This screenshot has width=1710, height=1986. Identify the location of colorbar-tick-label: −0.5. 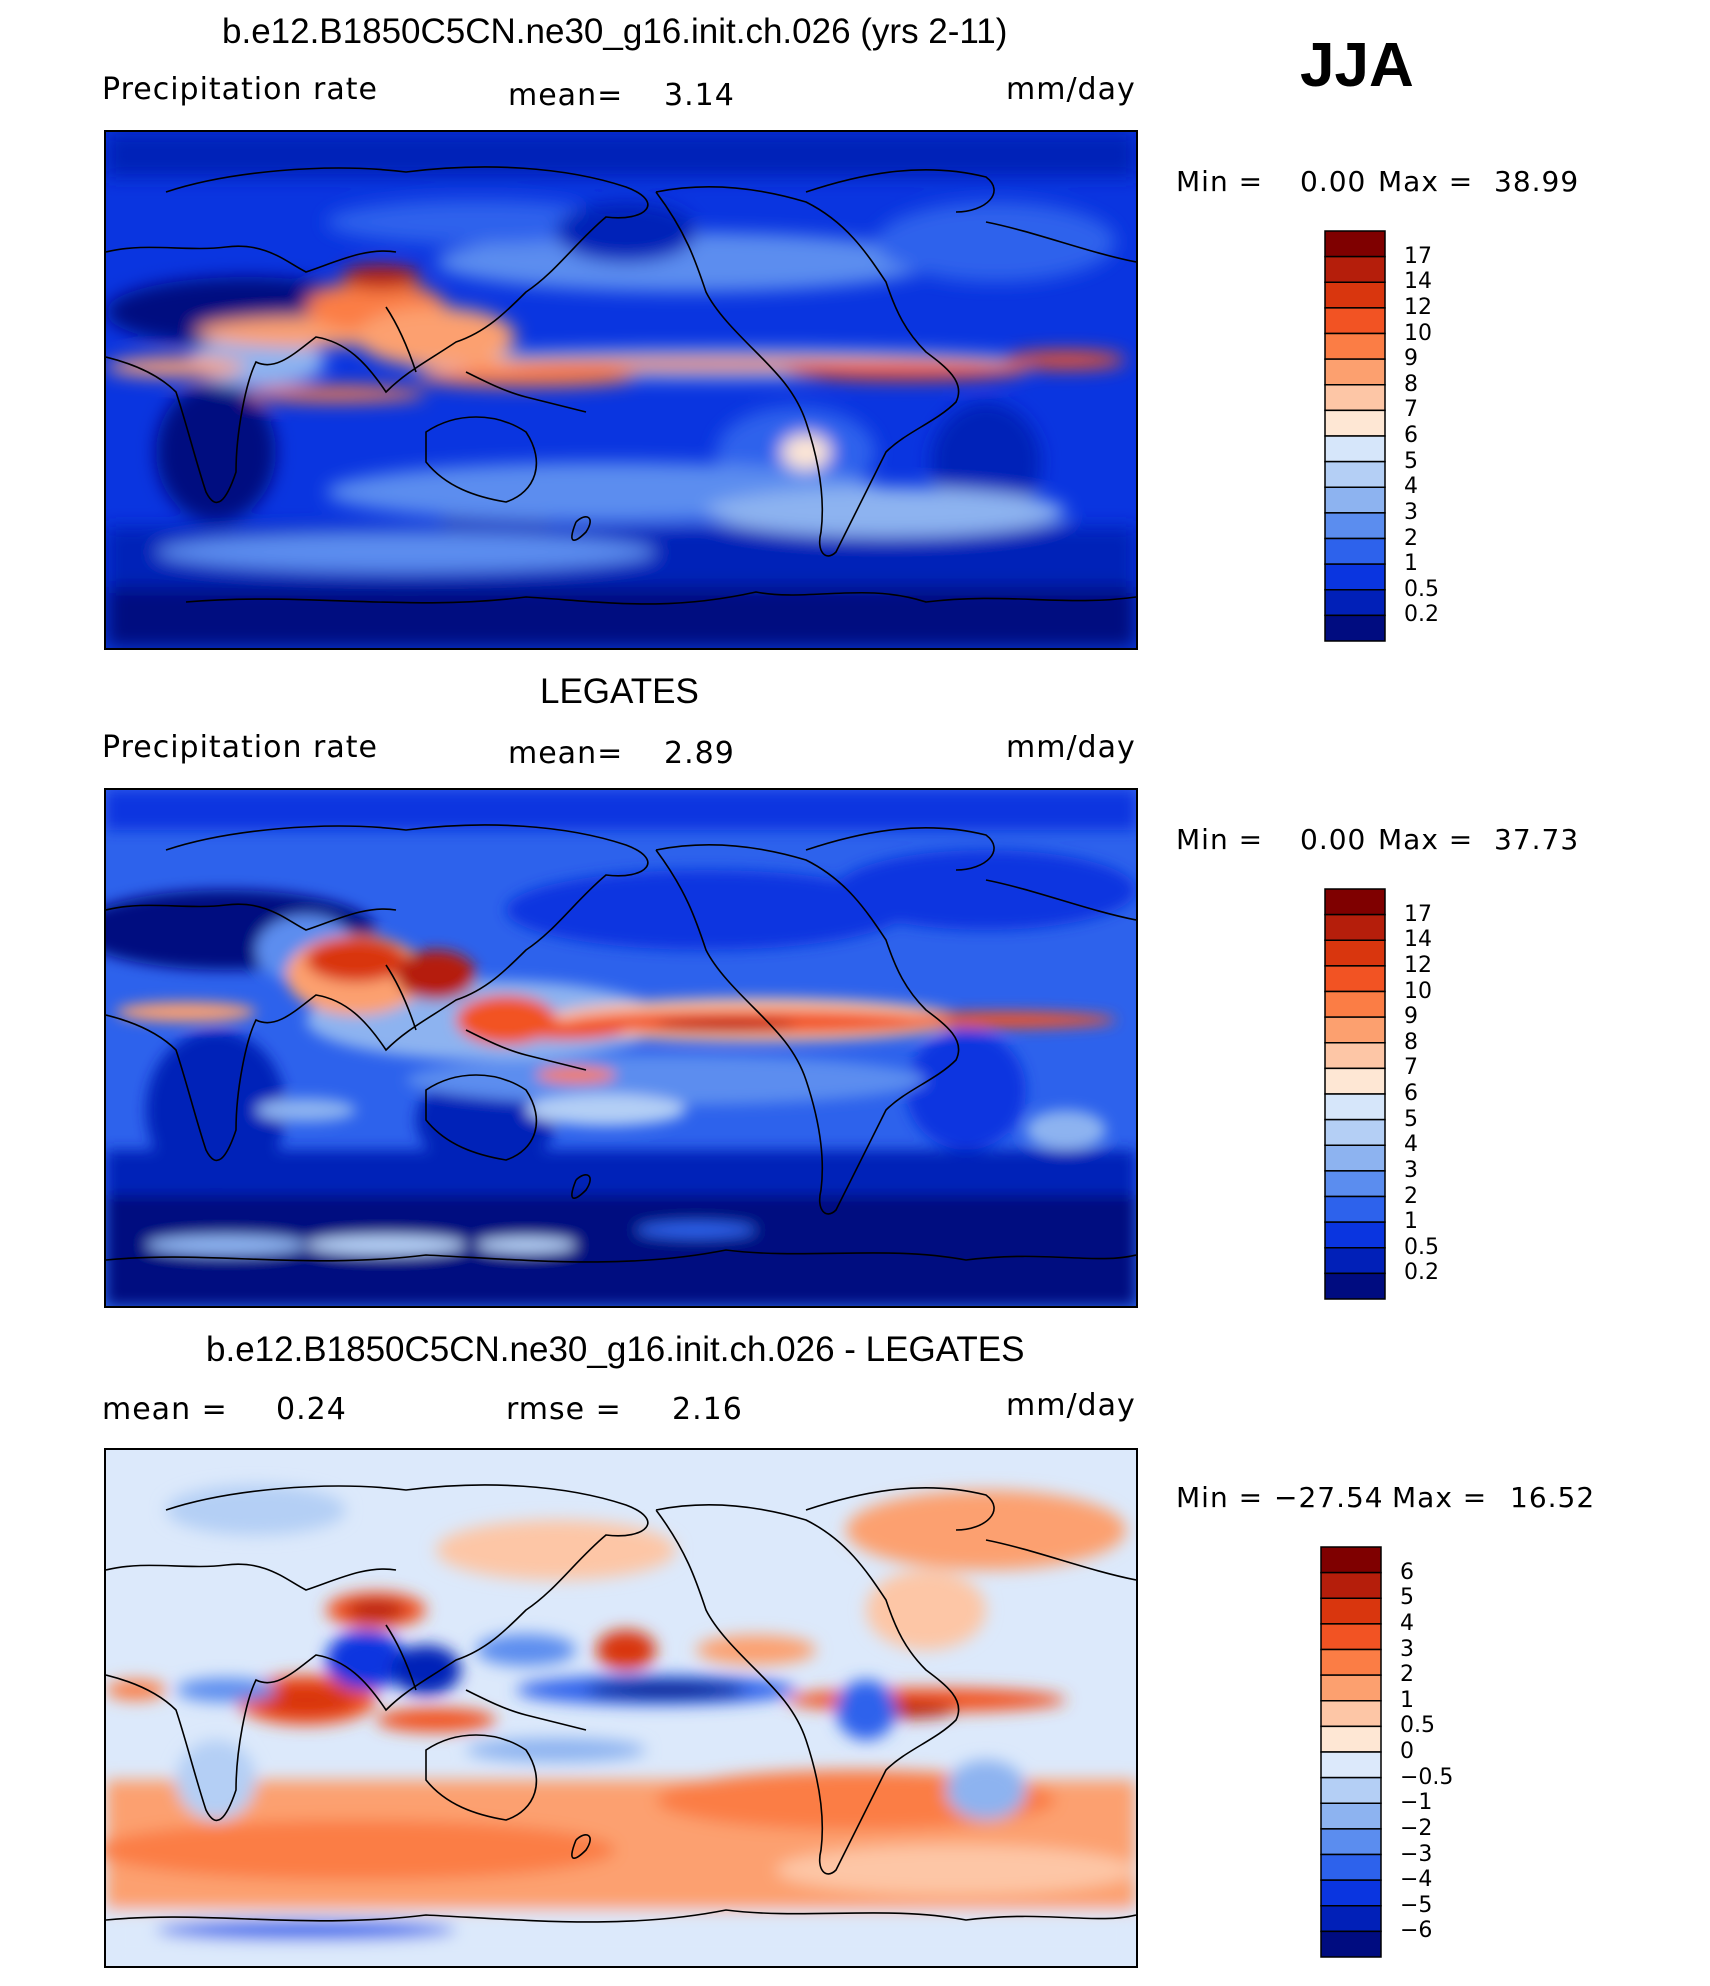
(1427, 1777).